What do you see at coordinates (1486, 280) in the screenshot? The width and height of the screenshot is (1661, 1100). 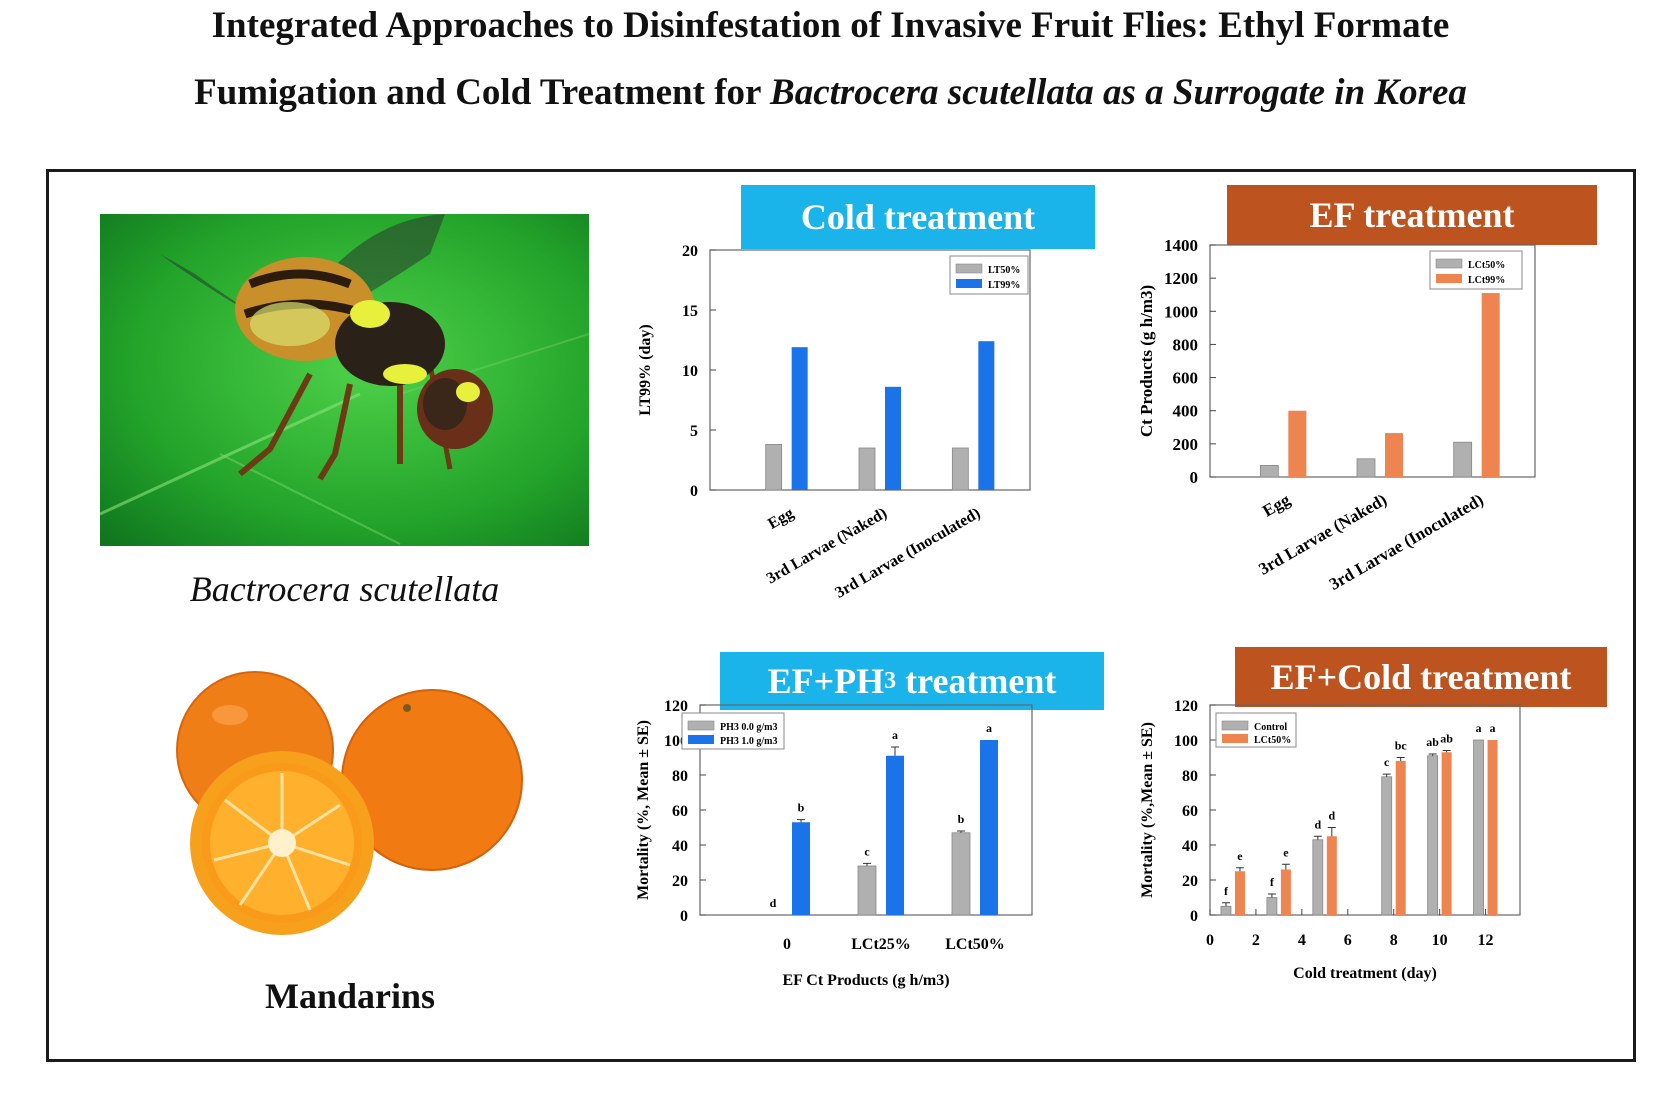 I see `legend-label: LCt99%` at bounding box center [1486, 280].